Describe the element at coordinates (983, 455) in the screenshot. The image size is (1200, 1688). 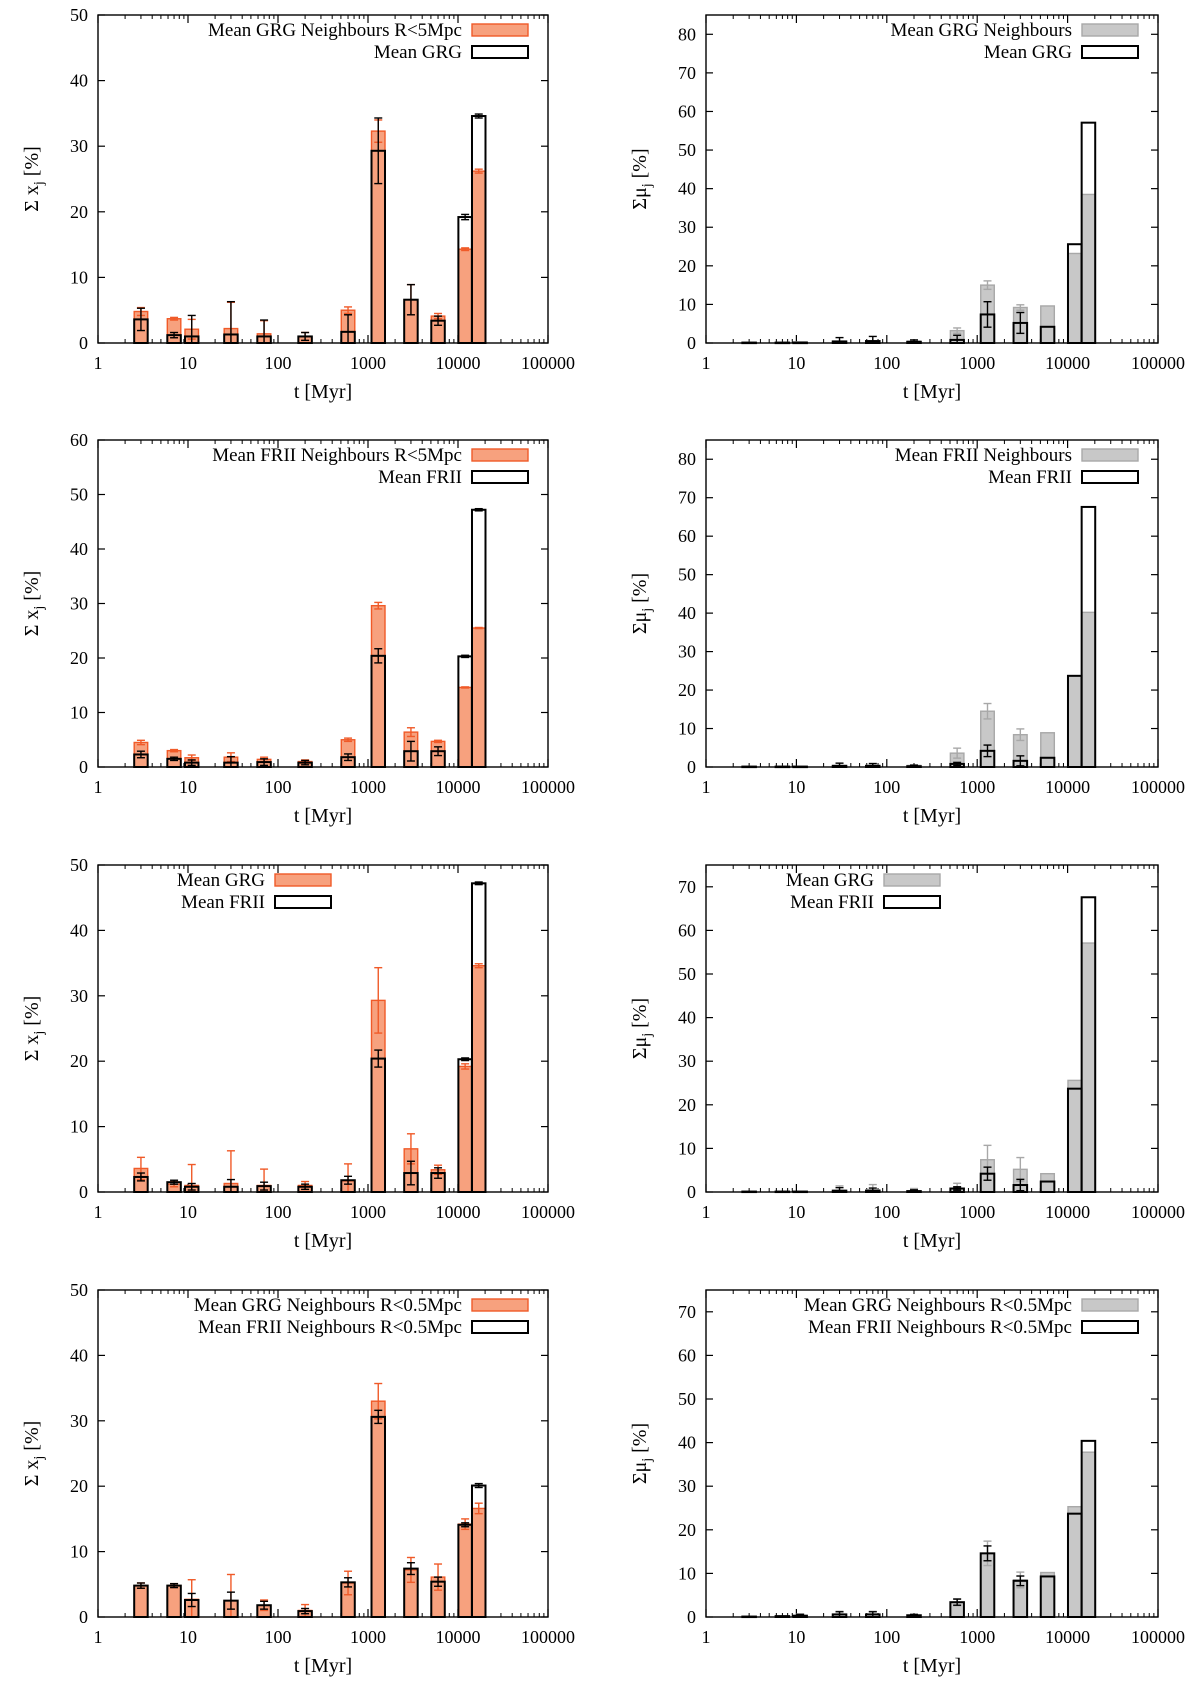
I see `legend-label: Mean FRII Neighbours` at that location.